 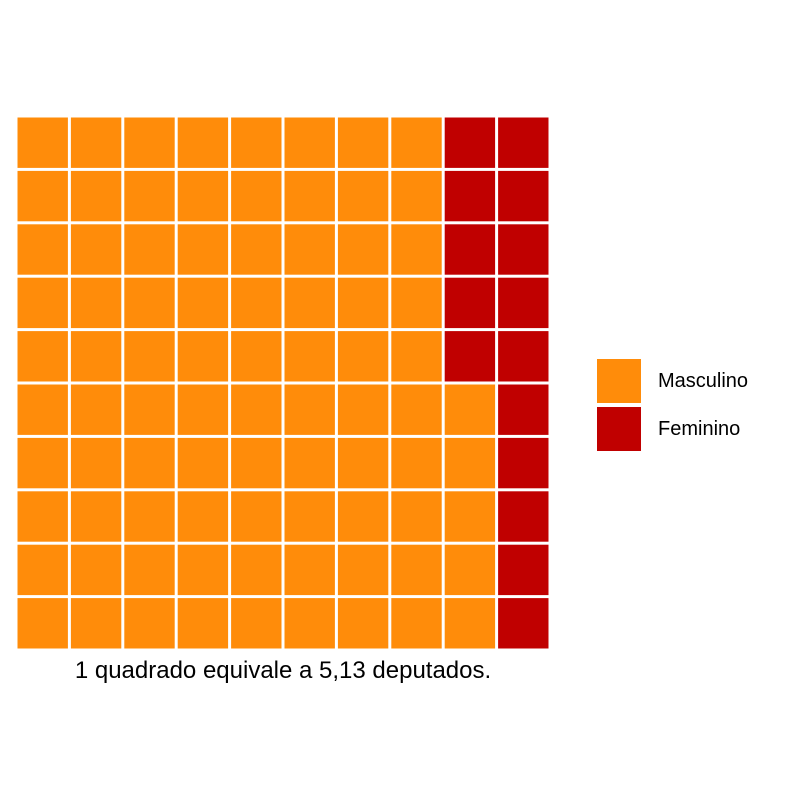 What do you see at coordinates (703, 381) in the screenshot?
I see `legend-label-masculino: Masculino` at bounding box center [703, 381].